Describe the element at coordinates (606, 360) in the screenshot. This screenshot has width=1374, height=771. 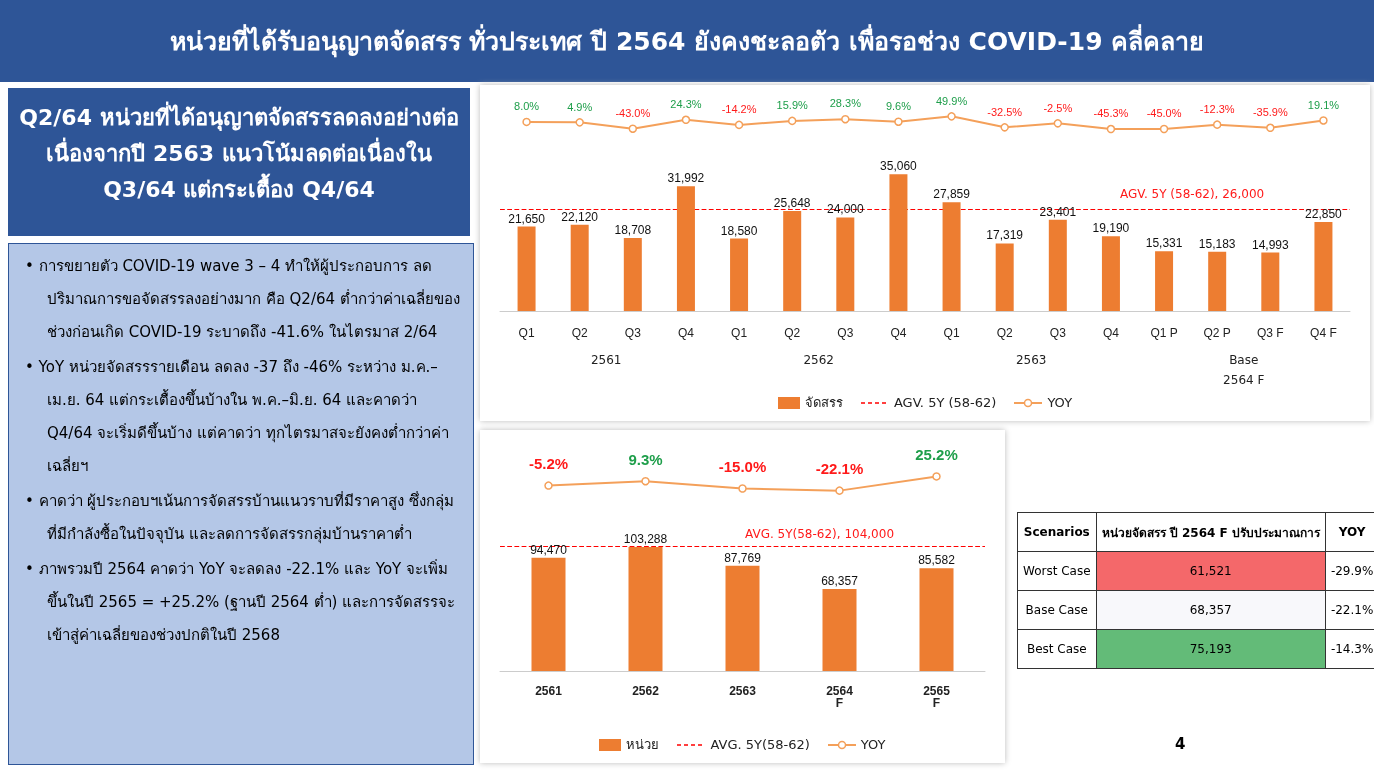
I see `text: 2561` at that location.